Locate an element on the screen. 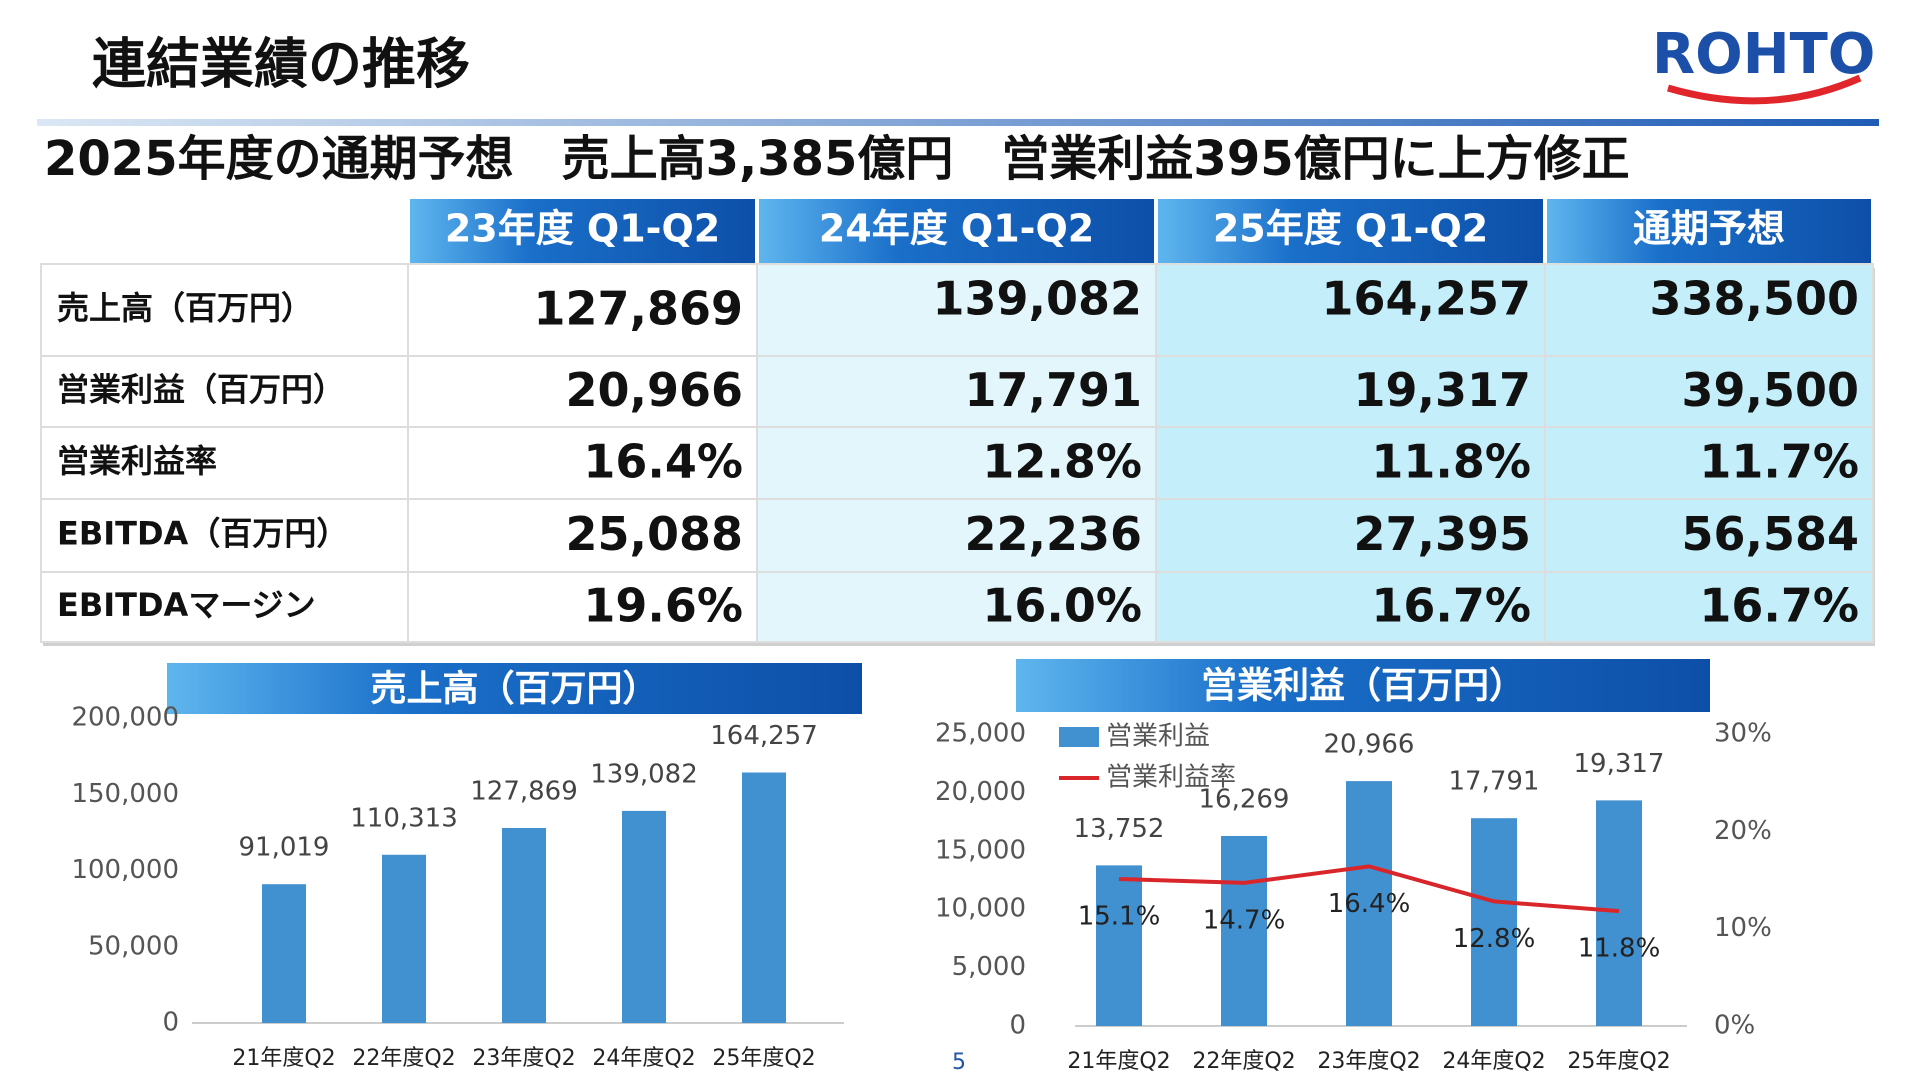 This screenshot has width=1920, height=1080. data-label: 19,317 is located at coordinates (1619, 764).